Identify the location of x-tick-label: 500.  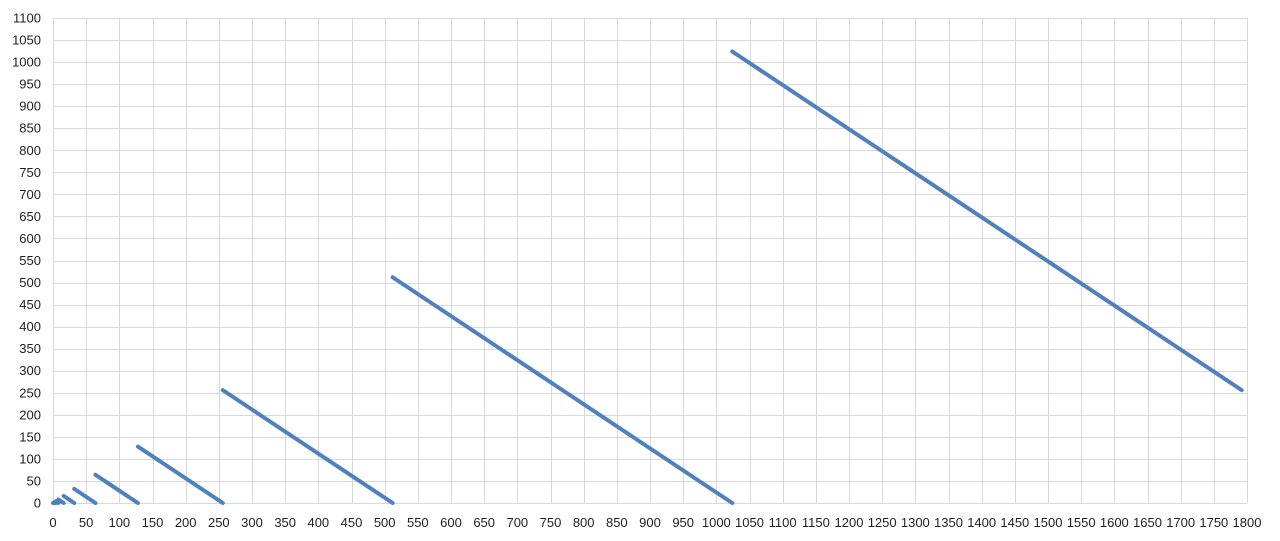
(385, 522).